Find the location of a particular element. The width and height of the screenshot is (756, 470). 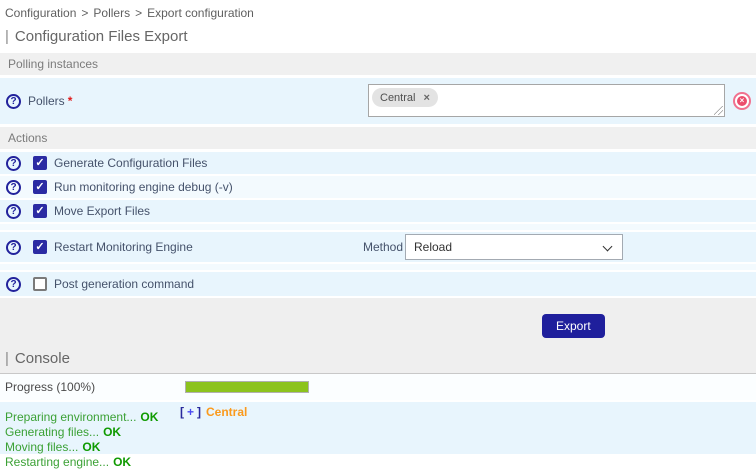

log-line: Preparing environment... OK is located at coordinates (81, 417).